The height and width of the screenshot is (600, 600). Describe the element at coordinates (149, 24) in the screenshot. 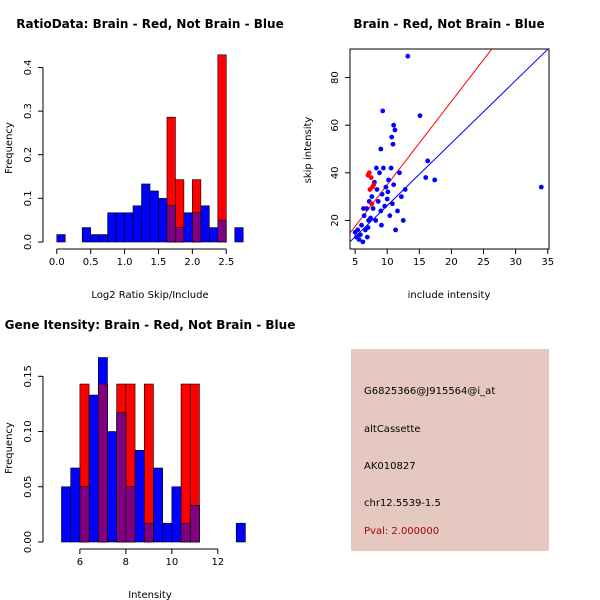

I see `ratio-histogram-title: RatioData: Brain - Red, Not Brain - Blue` at that location.